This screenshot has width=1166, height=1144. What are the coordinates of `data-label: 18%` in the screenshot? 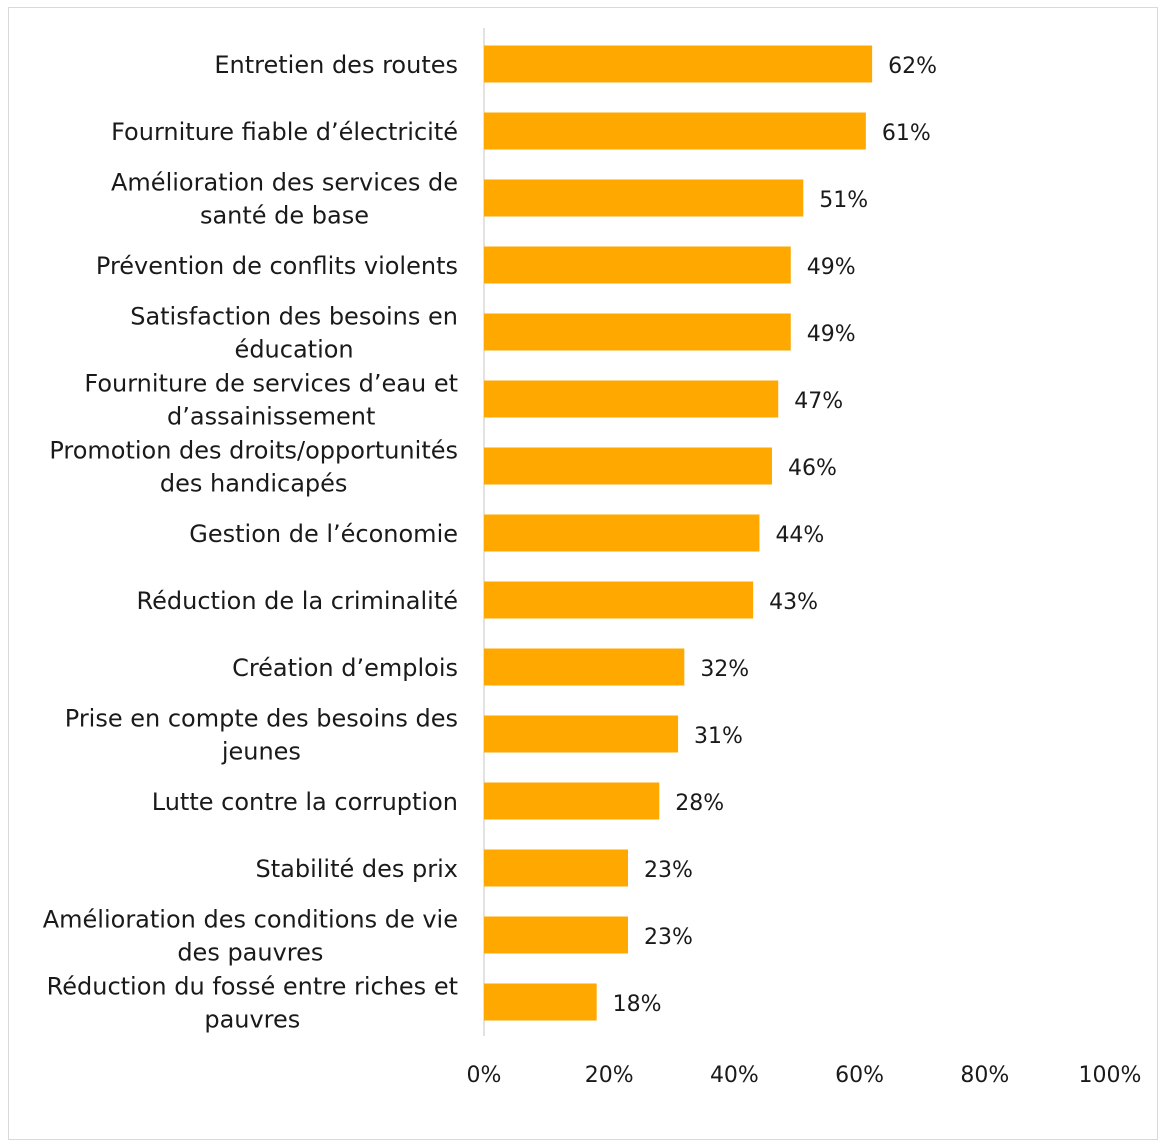 It's located at (637, 1004).